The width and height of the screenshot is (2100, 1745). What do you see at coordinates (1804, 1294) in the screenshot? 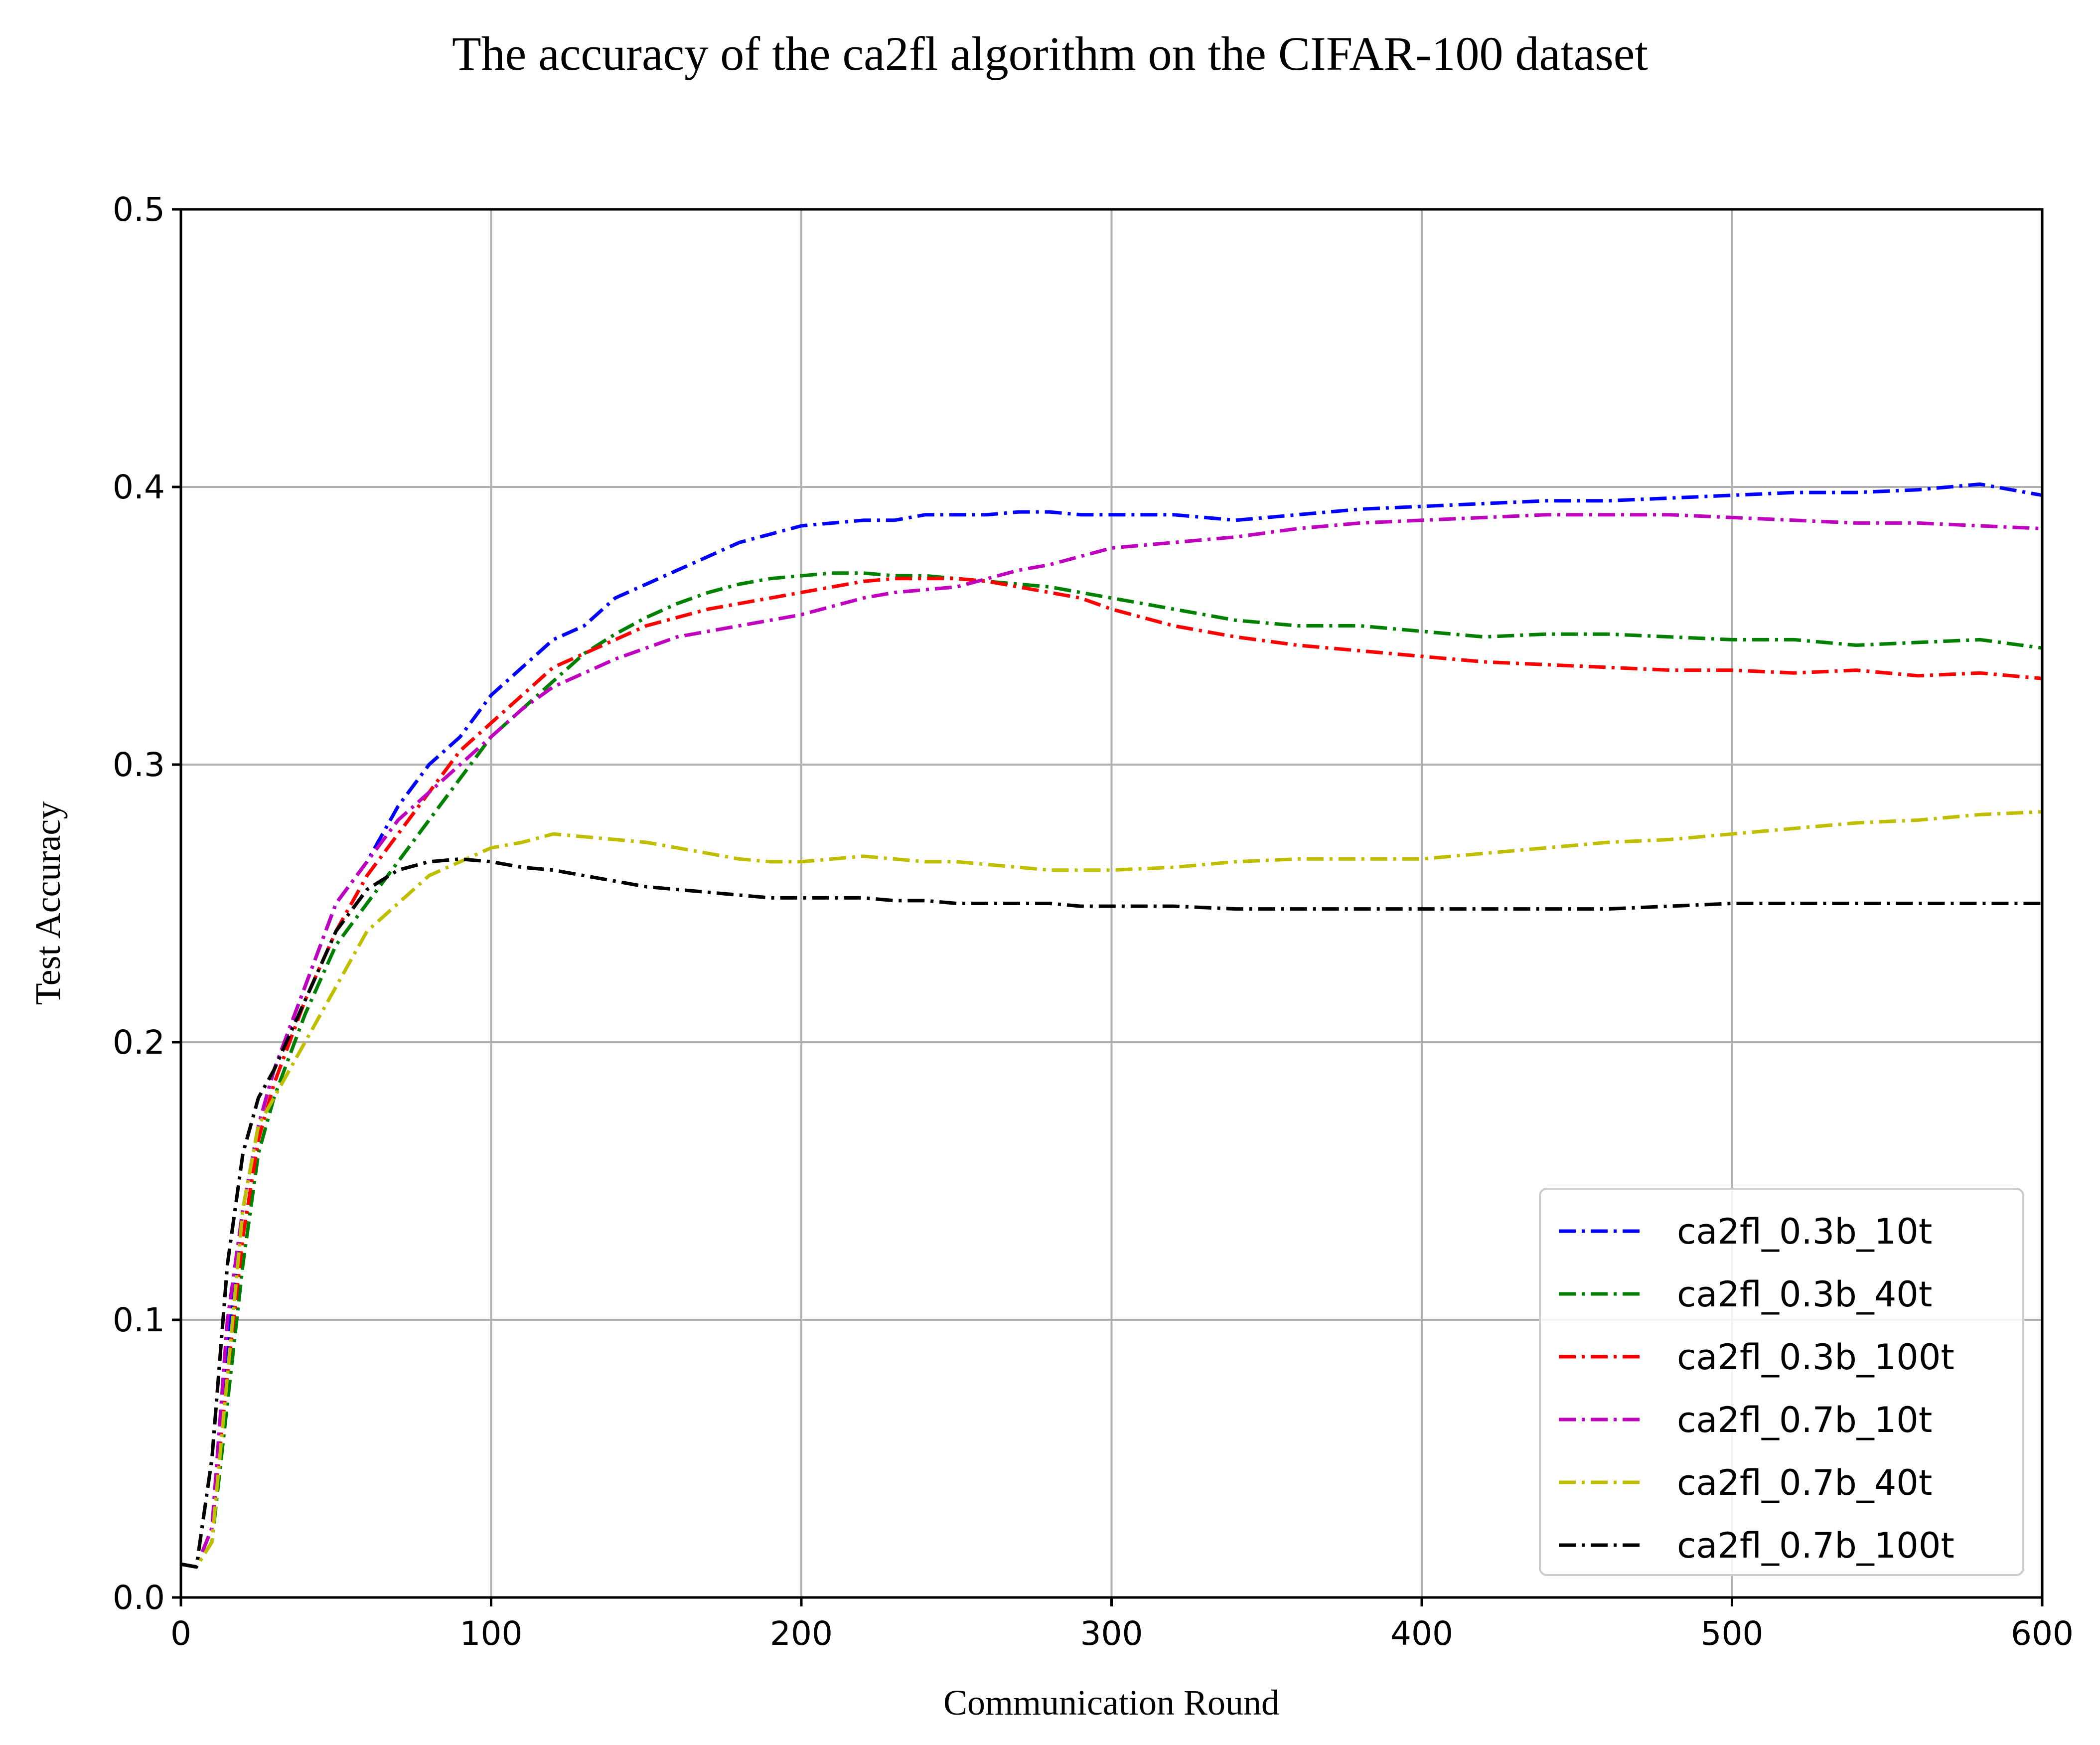
I see `legend-label: ca2fl_0.3b_40t` at bounding box center [1804, 1294].